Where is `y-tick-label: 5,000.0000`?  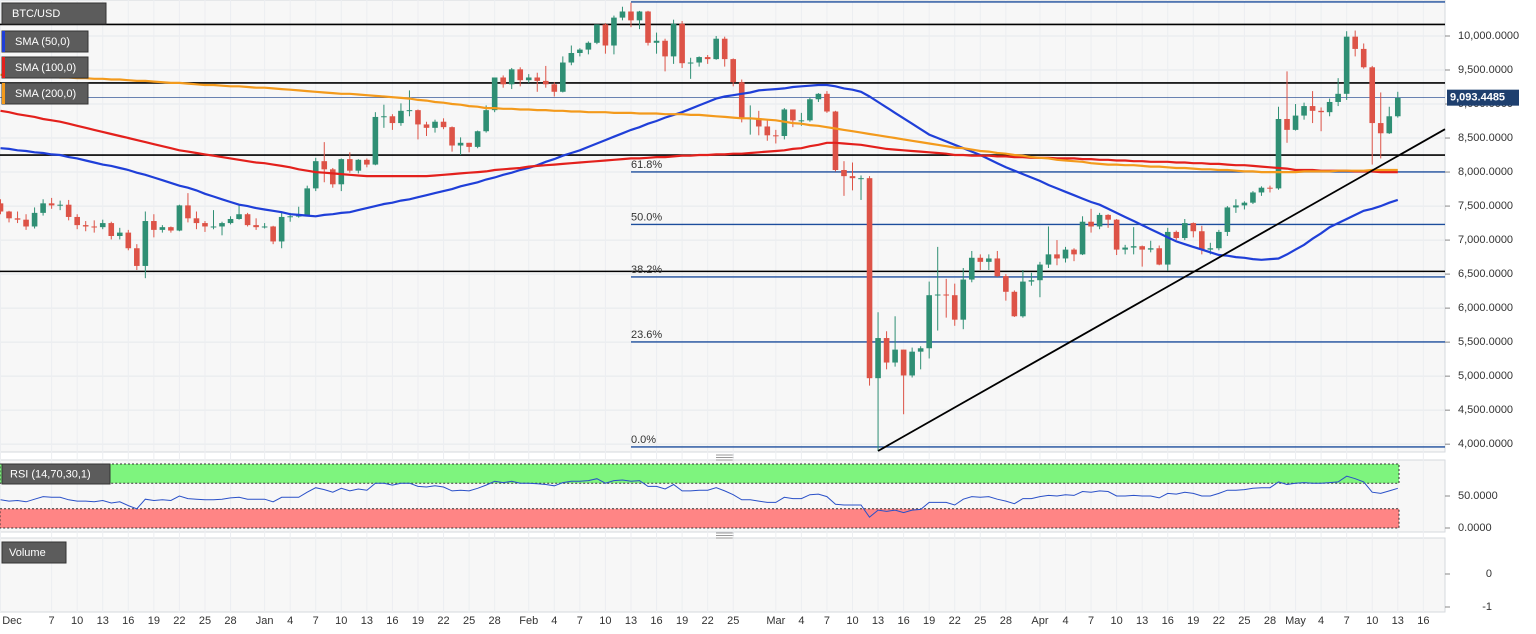 y-tick-label: 5,000.0000 is located at coordinates (1485, 376).